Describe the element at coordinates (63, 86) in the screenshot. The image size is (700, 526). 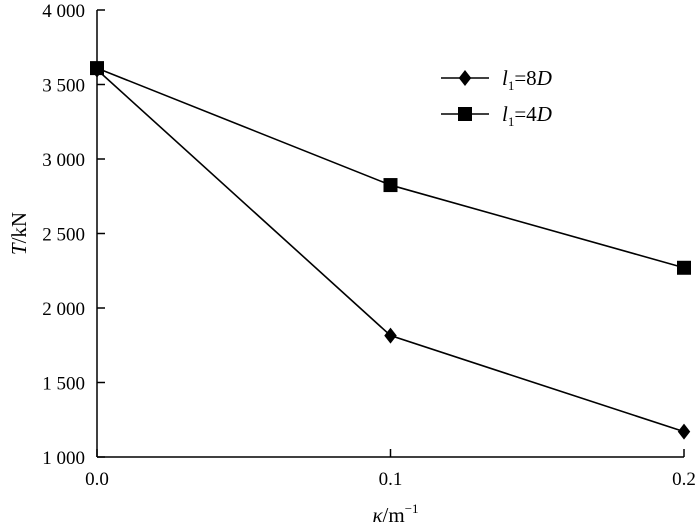
I see `y-tick-label-5: 3 500` at that location.